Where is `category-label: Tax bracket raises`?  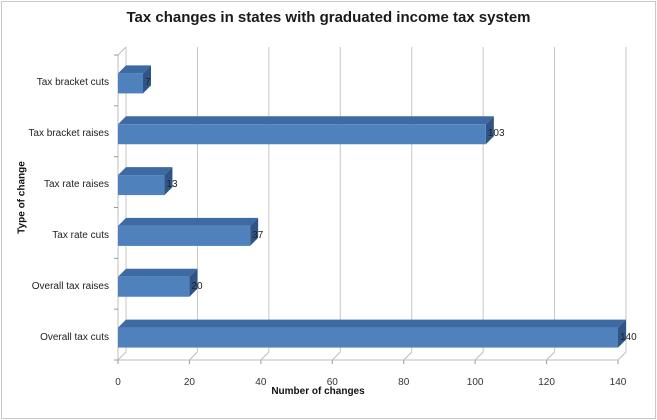 category-label: Tax bracket raises is located at coordinates (68, 134).